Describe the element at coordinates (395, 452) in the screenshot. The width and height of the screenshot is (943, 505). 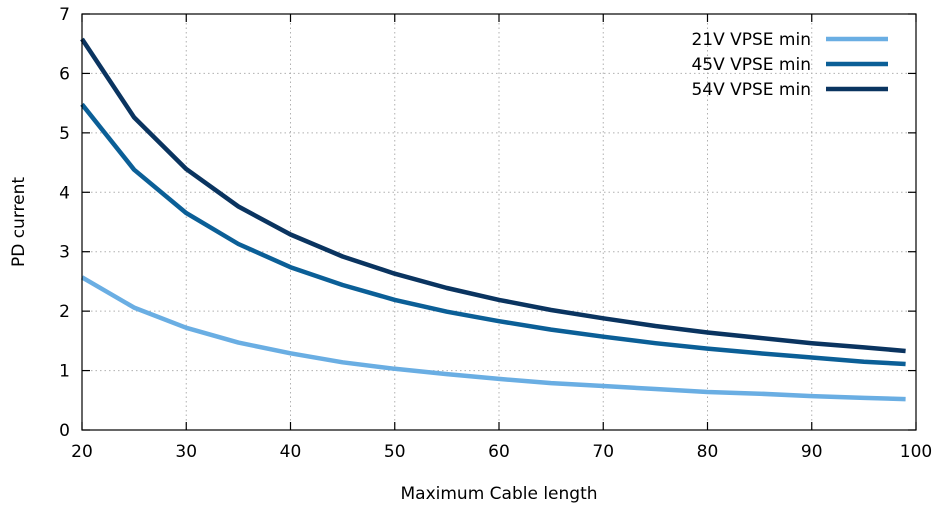
I see `x-tick-label: 50` at that location.